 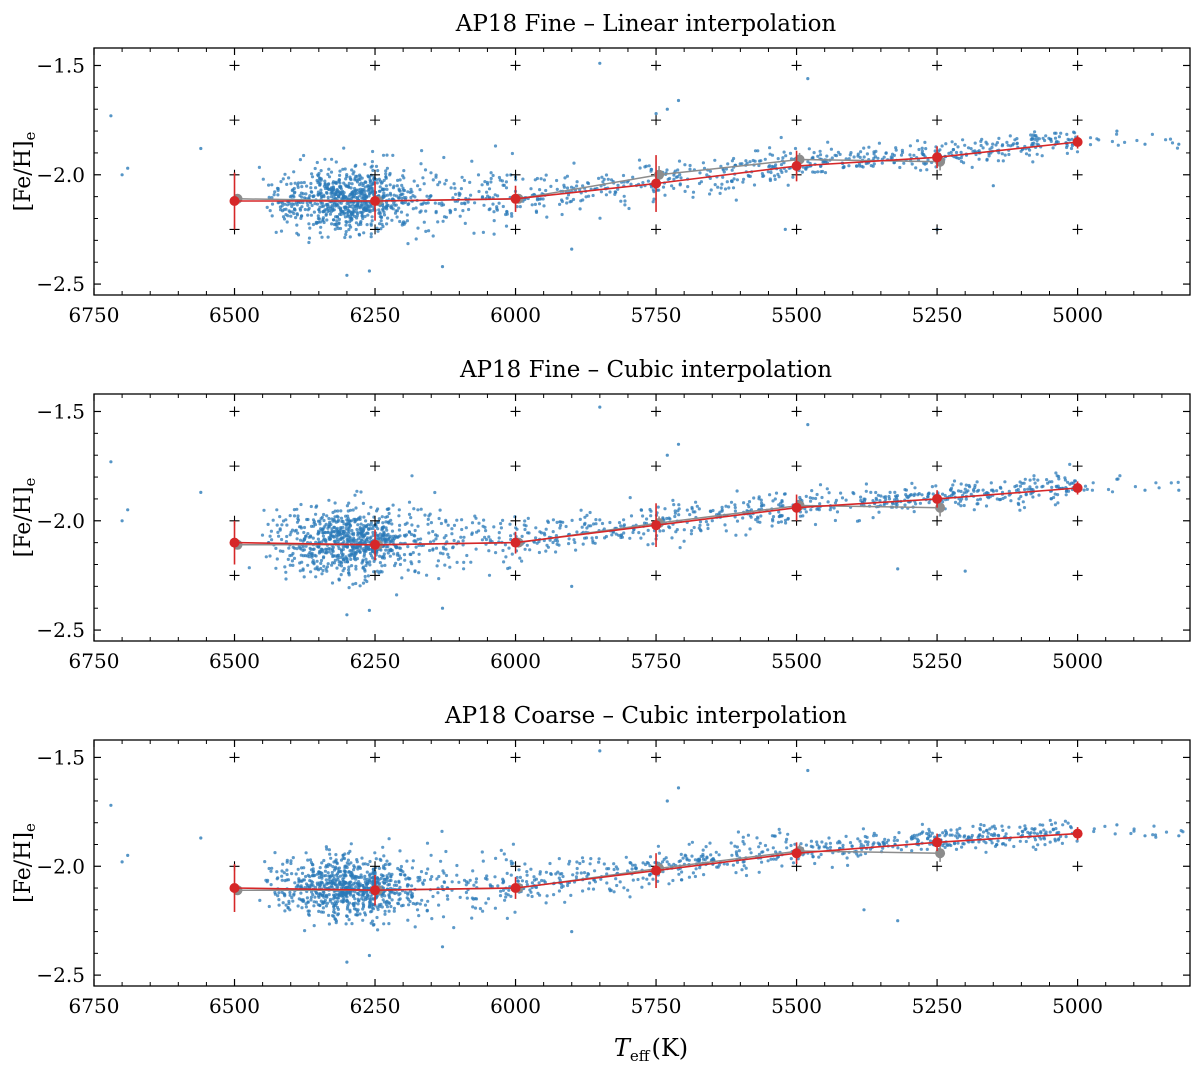 I want to click on x-tick-label: 6500, so click(x=234, y=661).